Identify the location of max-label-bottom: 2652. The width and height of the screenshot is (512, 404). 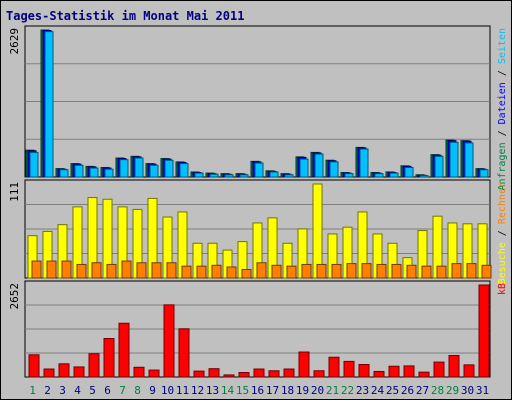
(14, 296).